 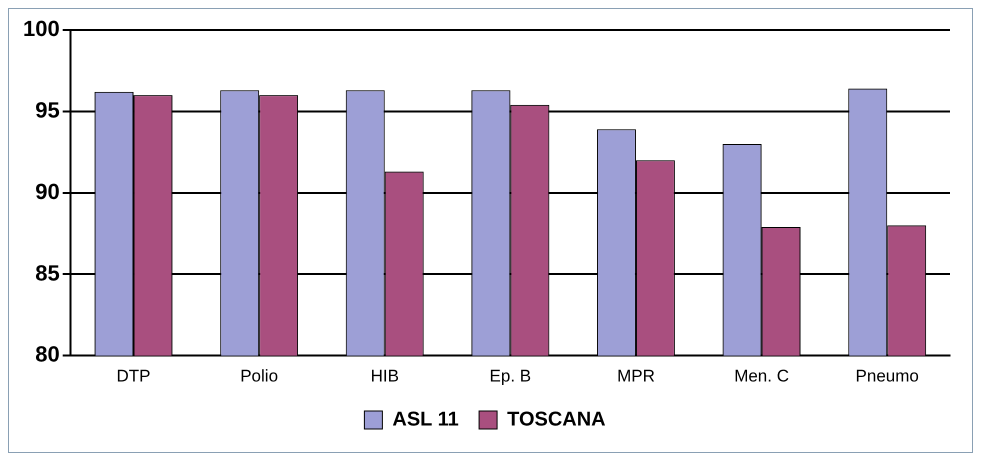 I want to click on y-tick-label: 95, so click(x=47, y=109).